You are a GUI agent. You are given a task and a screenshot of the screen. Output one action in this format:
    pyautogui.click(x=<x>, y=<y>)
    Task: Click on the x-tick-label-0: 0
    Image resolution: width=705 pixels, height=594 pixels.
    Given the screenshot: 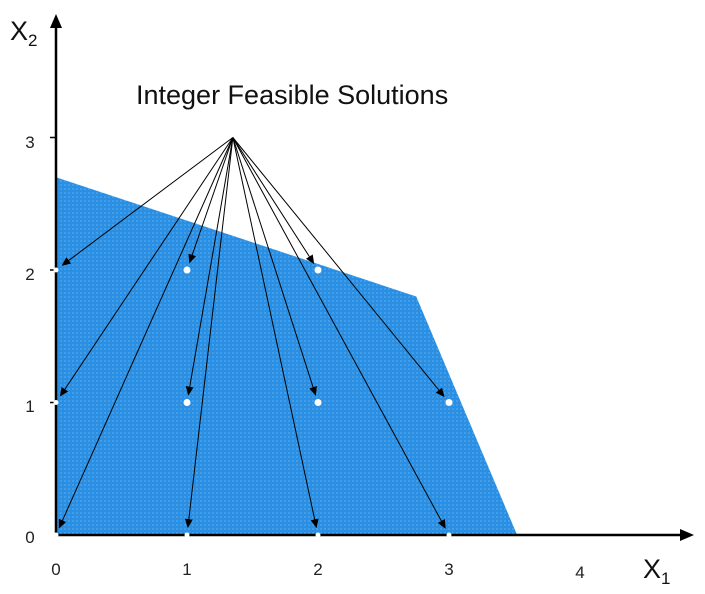 What is the action you would take?
    pyautogui.click(x=55, y=569)
    